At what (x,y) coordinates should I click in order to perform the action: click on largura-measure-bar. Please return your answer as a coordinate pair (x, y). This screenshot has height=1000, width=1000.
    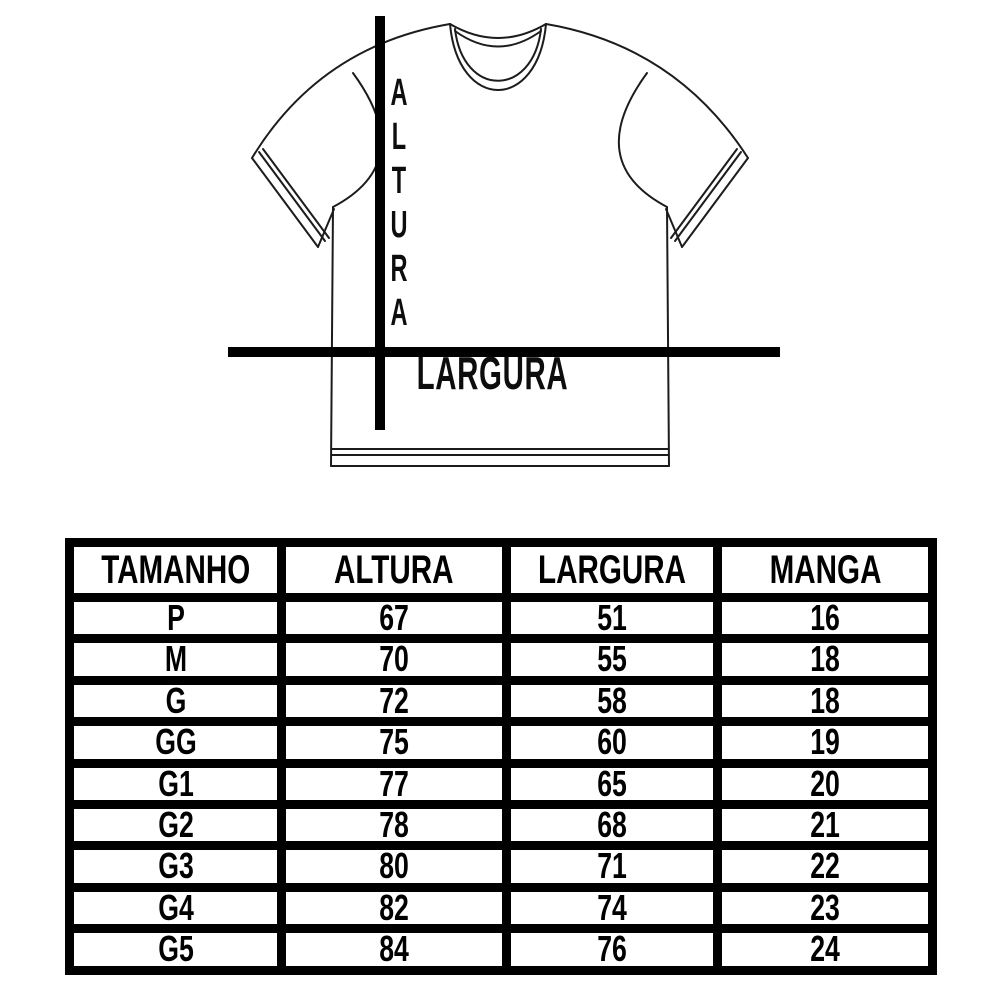
    Looking at the image, I should click on (504, 352).